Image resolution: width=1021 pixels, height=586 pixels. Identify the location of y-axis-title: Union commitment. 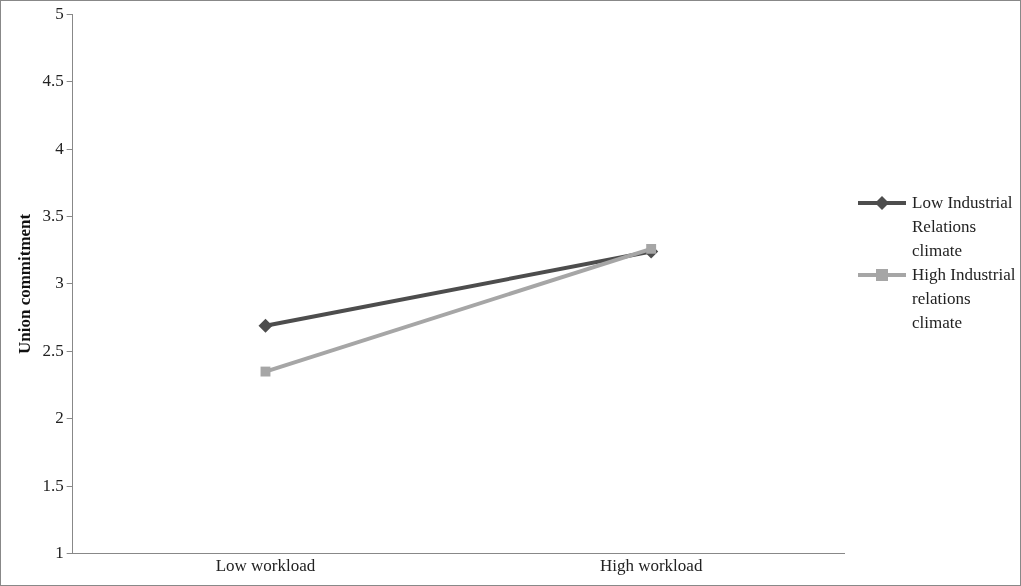
(24, 284).